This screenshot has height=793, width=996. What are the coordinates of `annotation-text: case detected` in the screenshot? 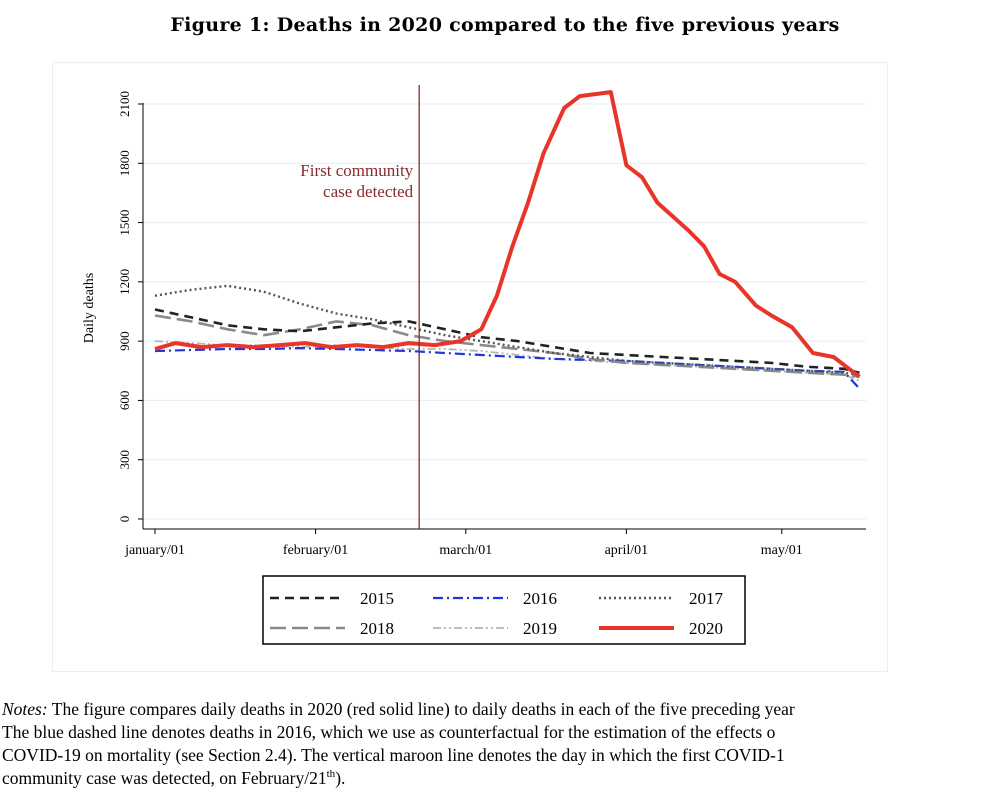 It's located at (368, 191).